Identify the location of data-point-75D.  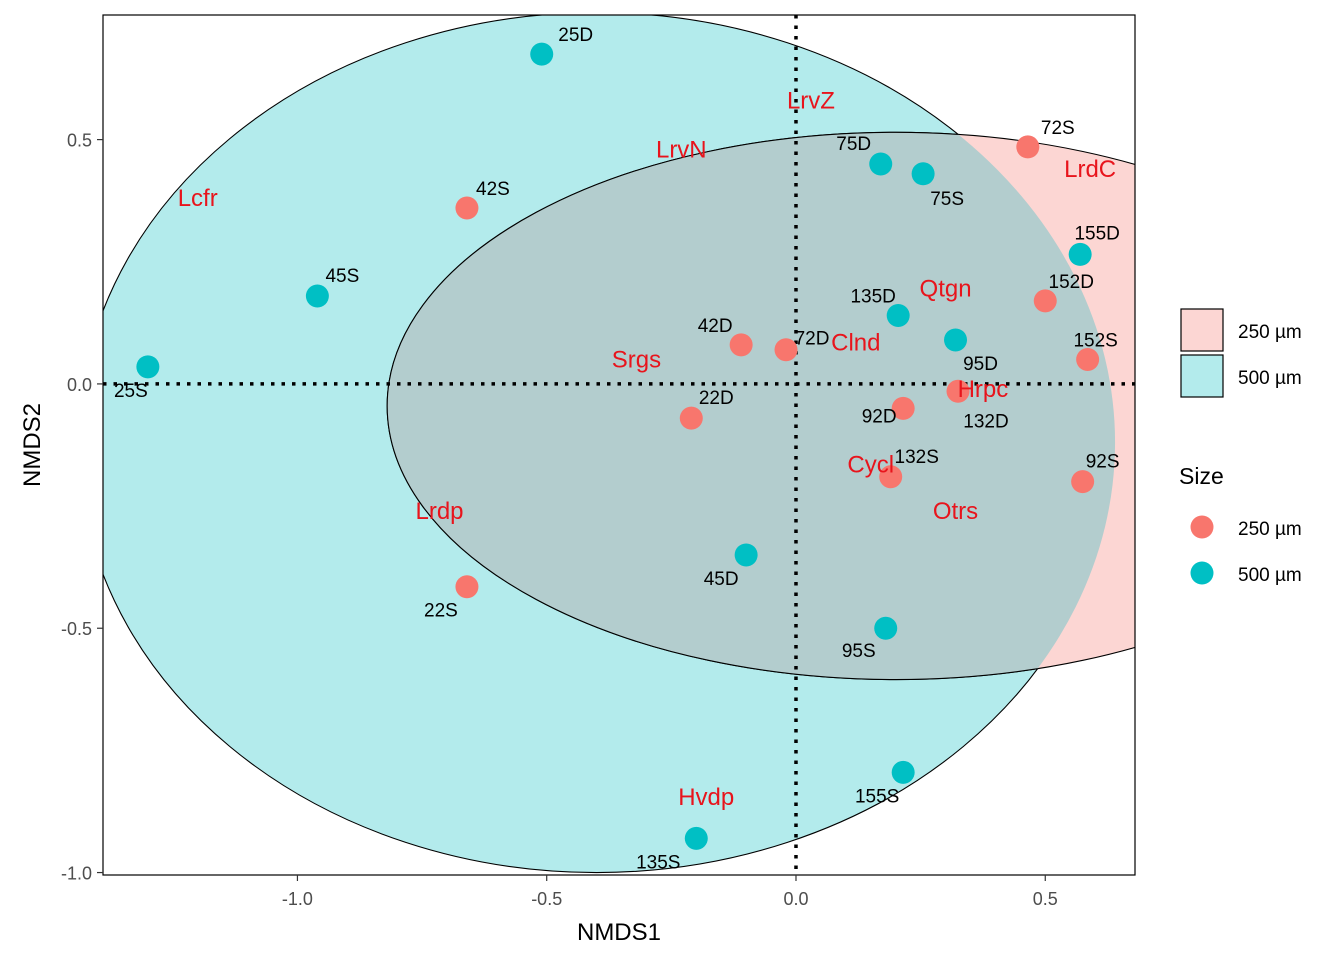
(881, 164).